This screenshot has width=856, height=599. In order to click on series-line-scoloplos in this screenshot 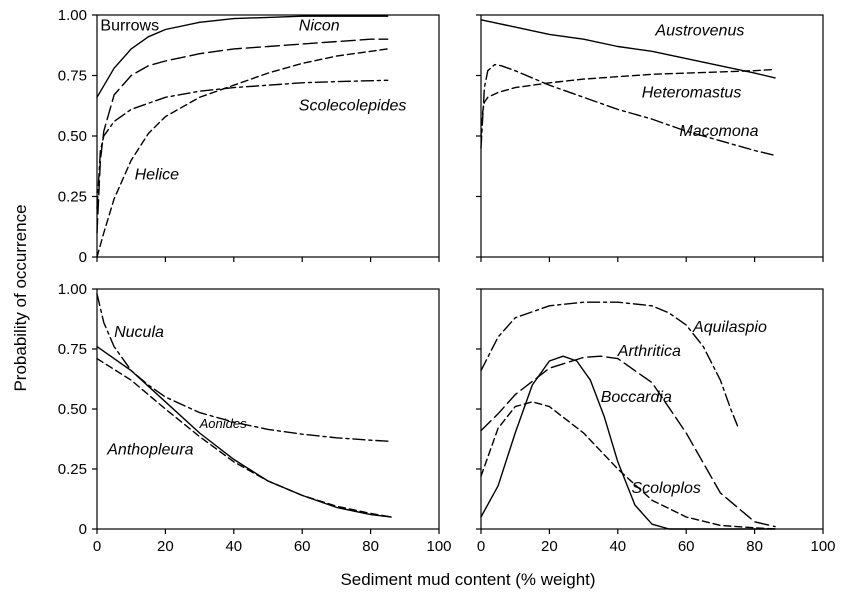, I will do `click(628, 465)`.